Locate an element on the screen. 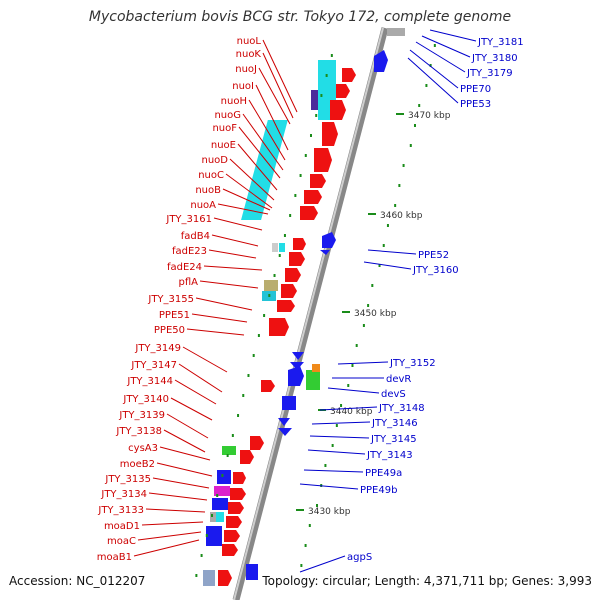  gene-label-left: nuoB is located at coordinates (208, 190).